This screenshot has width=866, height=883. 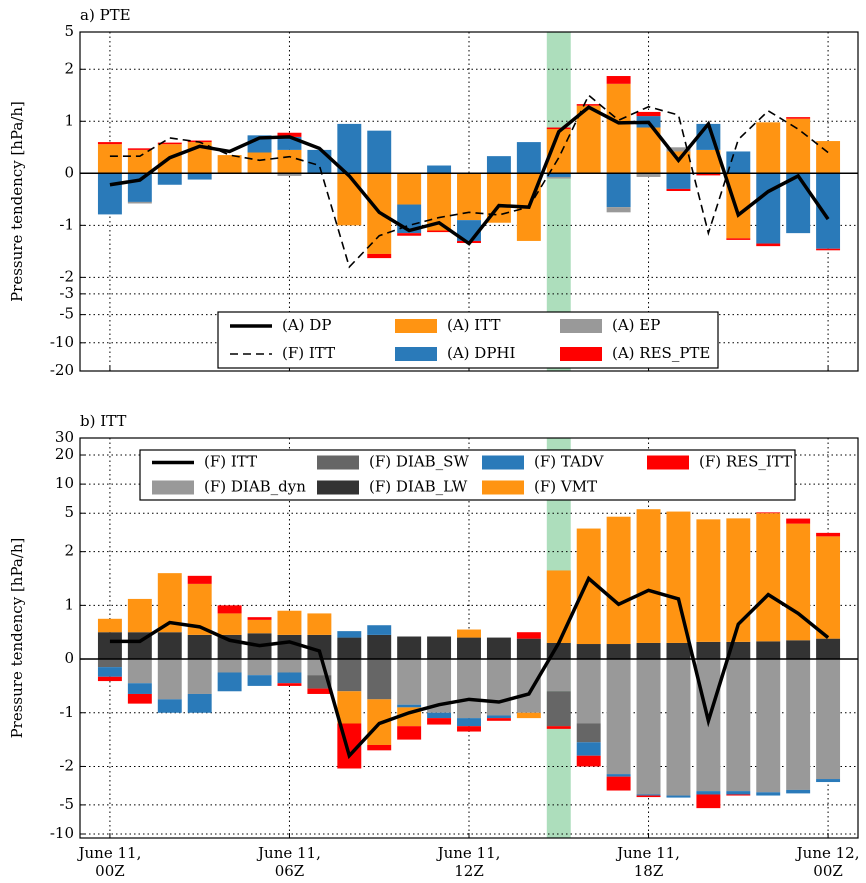 What do you see at coordinates (62, 833) in the screenshot?
I see `y-tick-label: -10` at bounding box center [62, 833].